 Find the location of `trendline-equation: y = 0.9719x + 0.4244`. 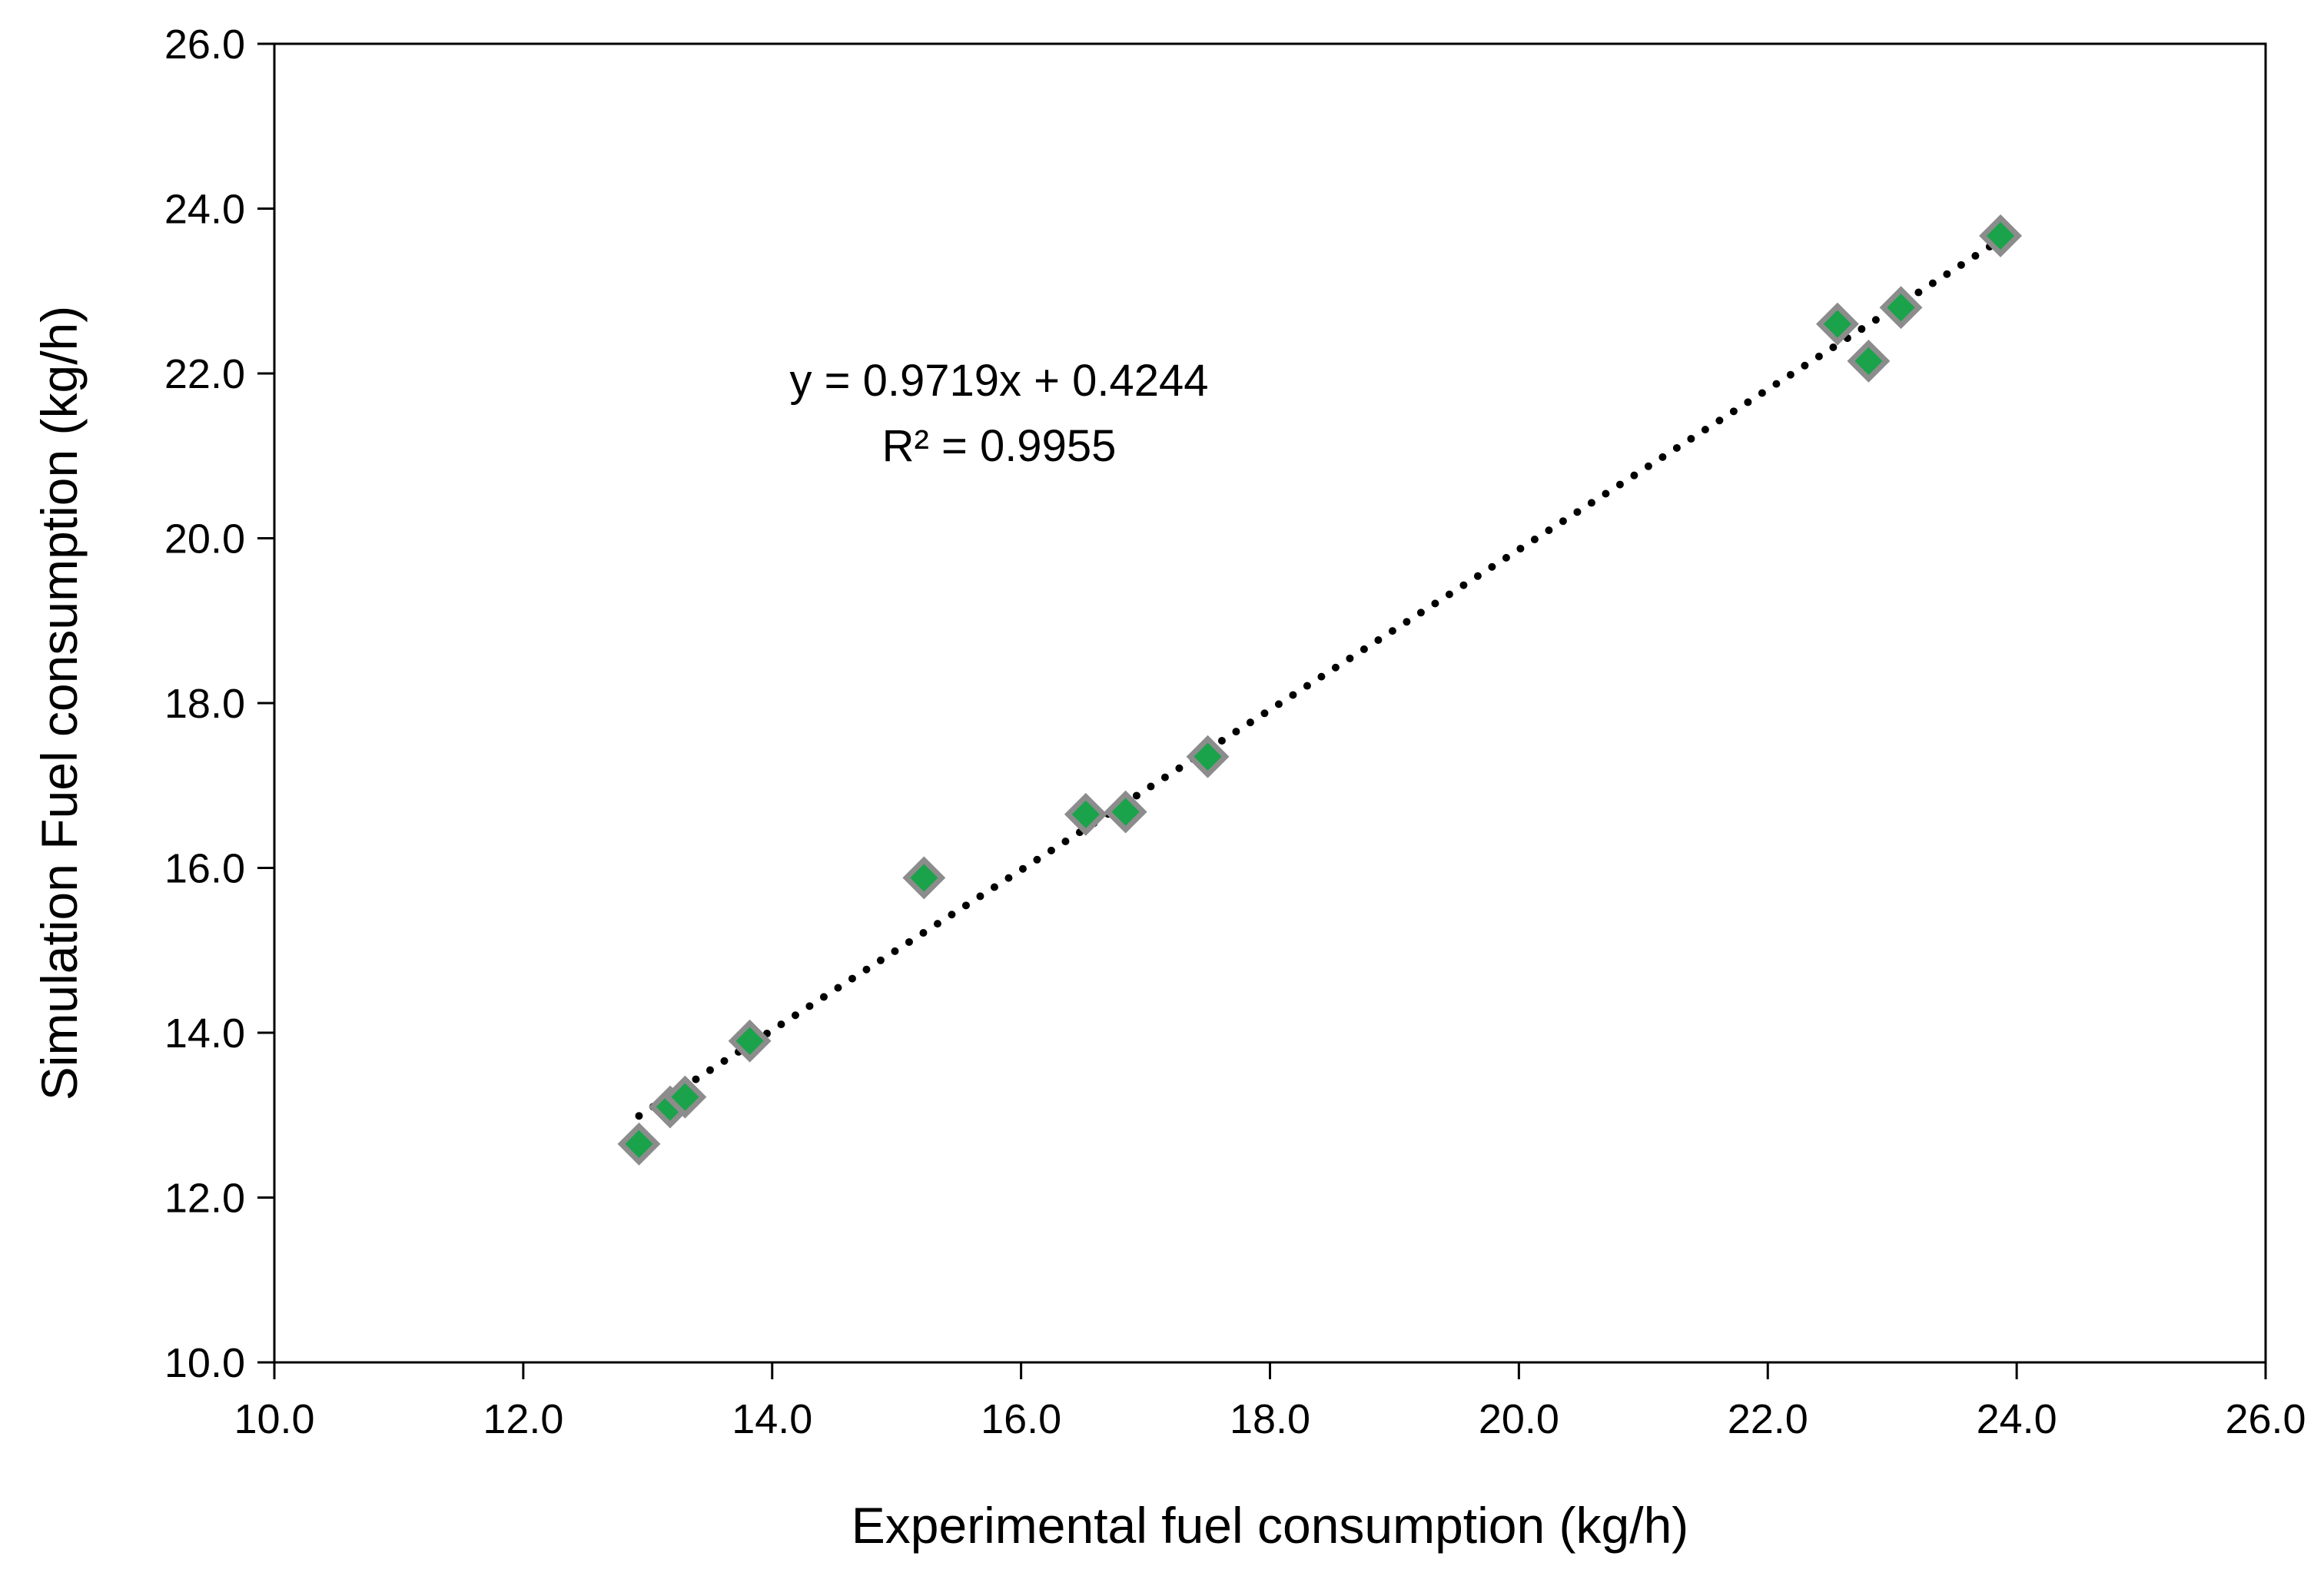

trendline-equation: y = 0.9719x + 0.4244 is located at coordinates (999, 381).